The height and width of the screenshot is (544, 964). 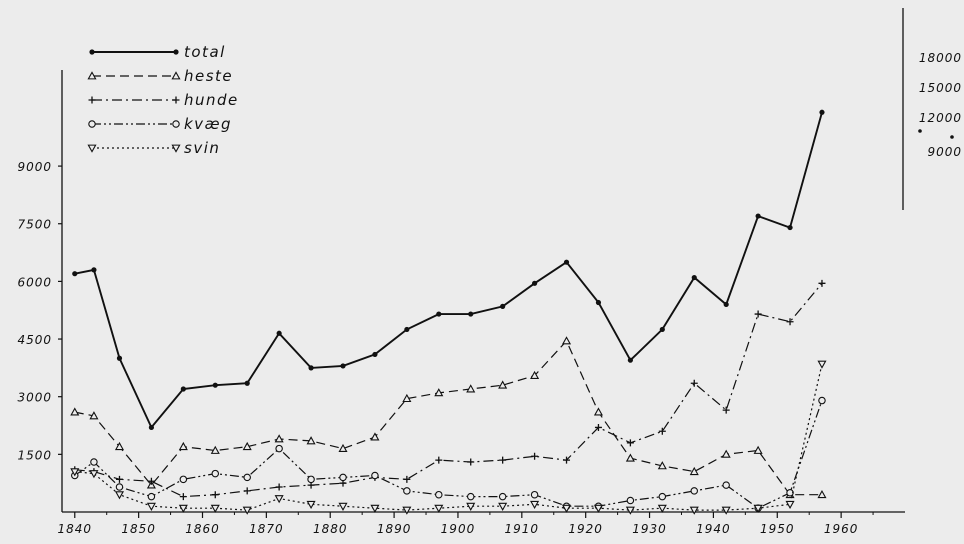 What do you see at coordinates (34, 225) in the screenshot?
I see `y-tick-label: 7500` at bounding box center [34, 225].